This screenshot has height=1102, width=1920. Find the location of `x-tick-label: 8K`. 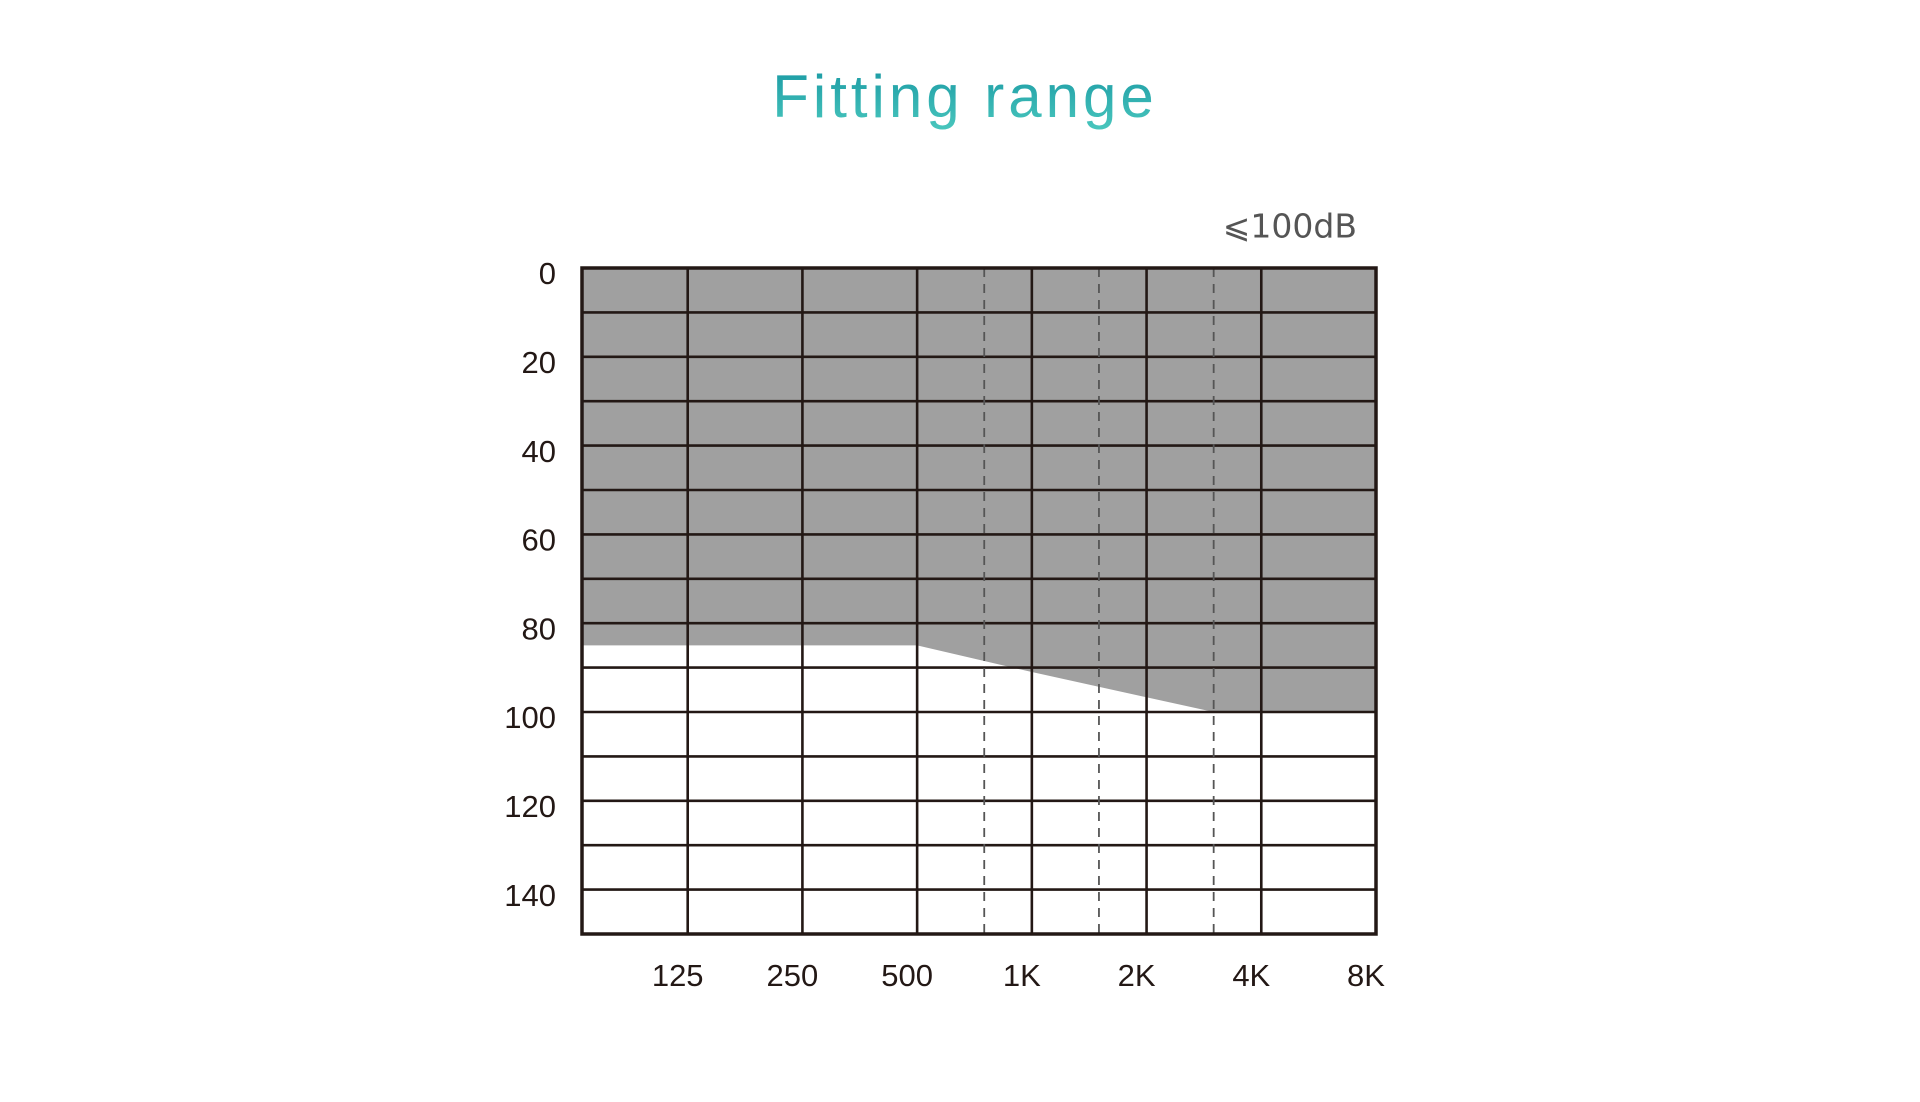

x-tick-label: 8K is located at coordinates (1366, 975).